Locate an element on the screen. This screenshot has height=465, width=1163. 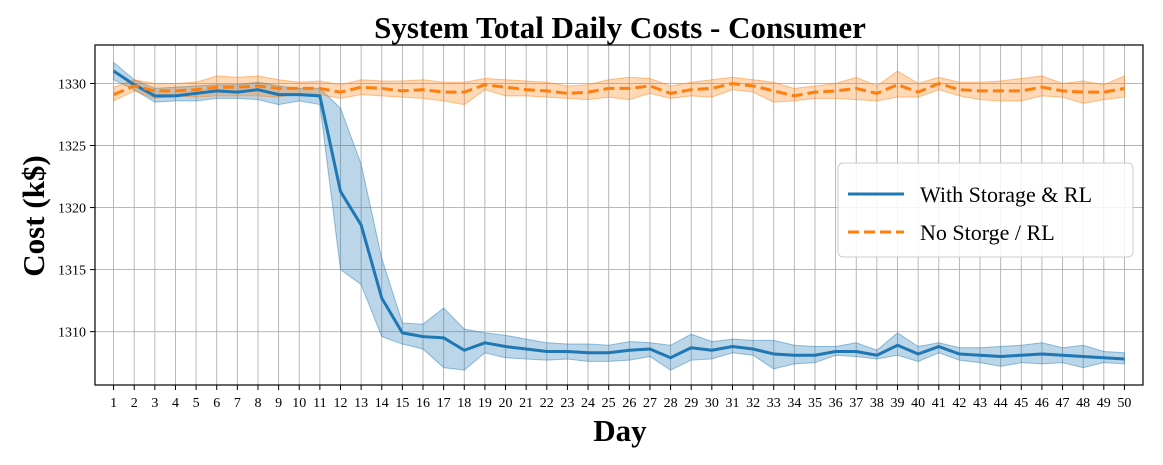
x-tick-label-26: 26 is located at coordinates (629, 403).